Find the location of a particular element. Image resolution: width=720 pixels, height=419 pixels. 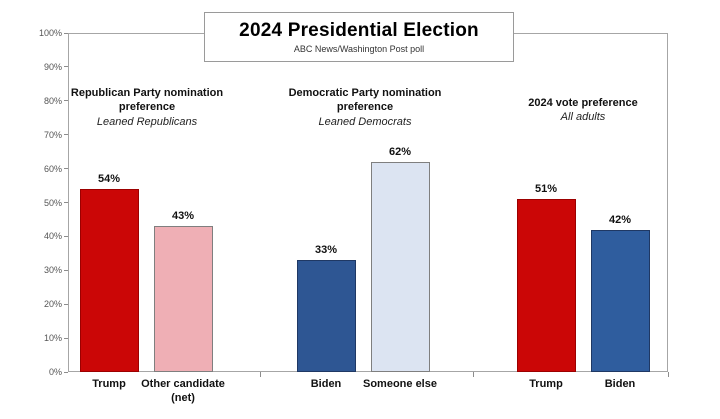

group-header-title: 2024 vote preference is located at coordinates (583, 103).